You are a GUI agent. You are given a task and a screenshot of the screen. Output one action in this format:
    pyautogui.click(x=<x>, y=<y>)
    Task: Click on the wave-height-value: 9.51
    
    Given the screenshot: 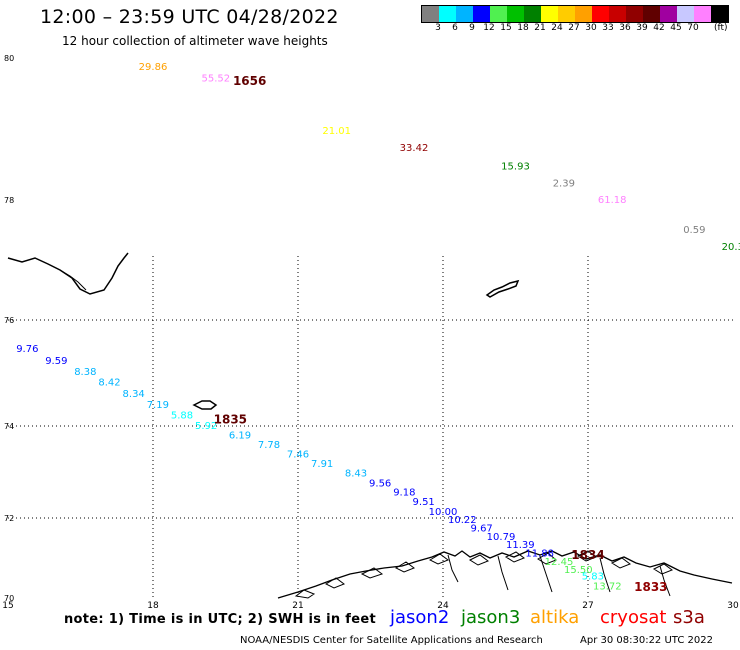 What is the action you would take?
    pyautogui.click(x=424, y=502)
    